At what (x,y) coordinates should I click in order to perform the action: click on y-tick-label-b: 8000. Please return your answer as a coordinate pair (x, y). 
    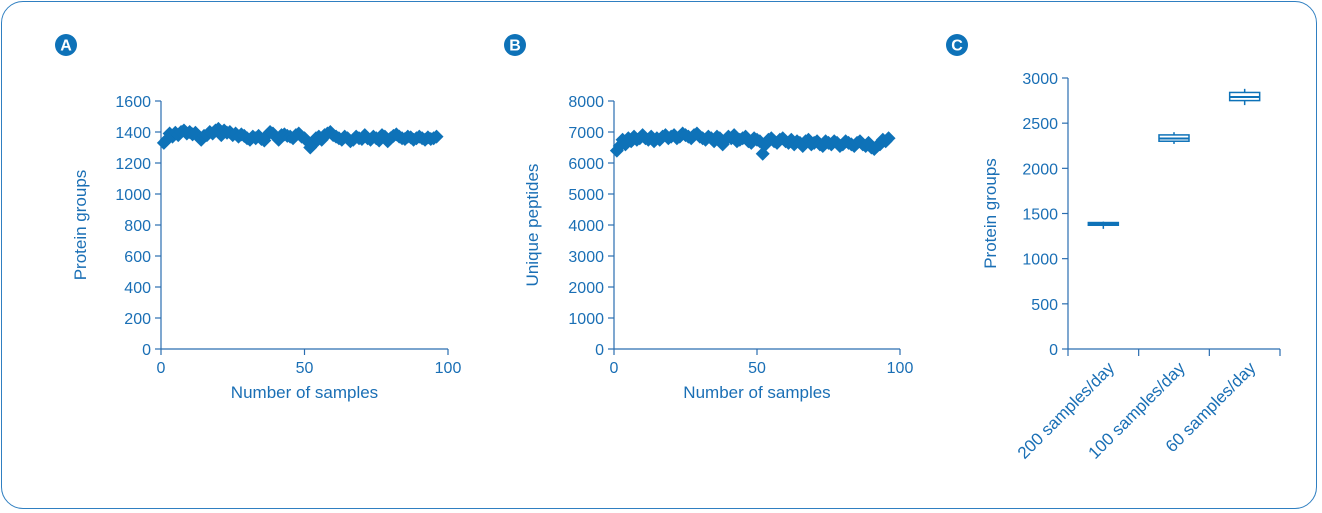
    Looking at the image, I should click on (586, 102).